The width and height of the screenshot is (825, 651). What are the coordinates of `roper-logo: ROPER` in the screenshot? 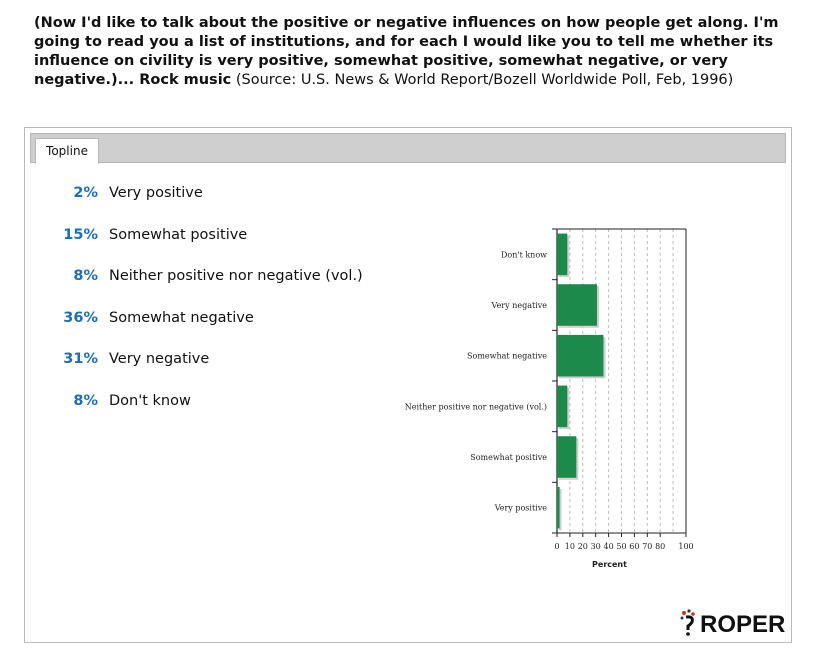 It's located at (733, 622).